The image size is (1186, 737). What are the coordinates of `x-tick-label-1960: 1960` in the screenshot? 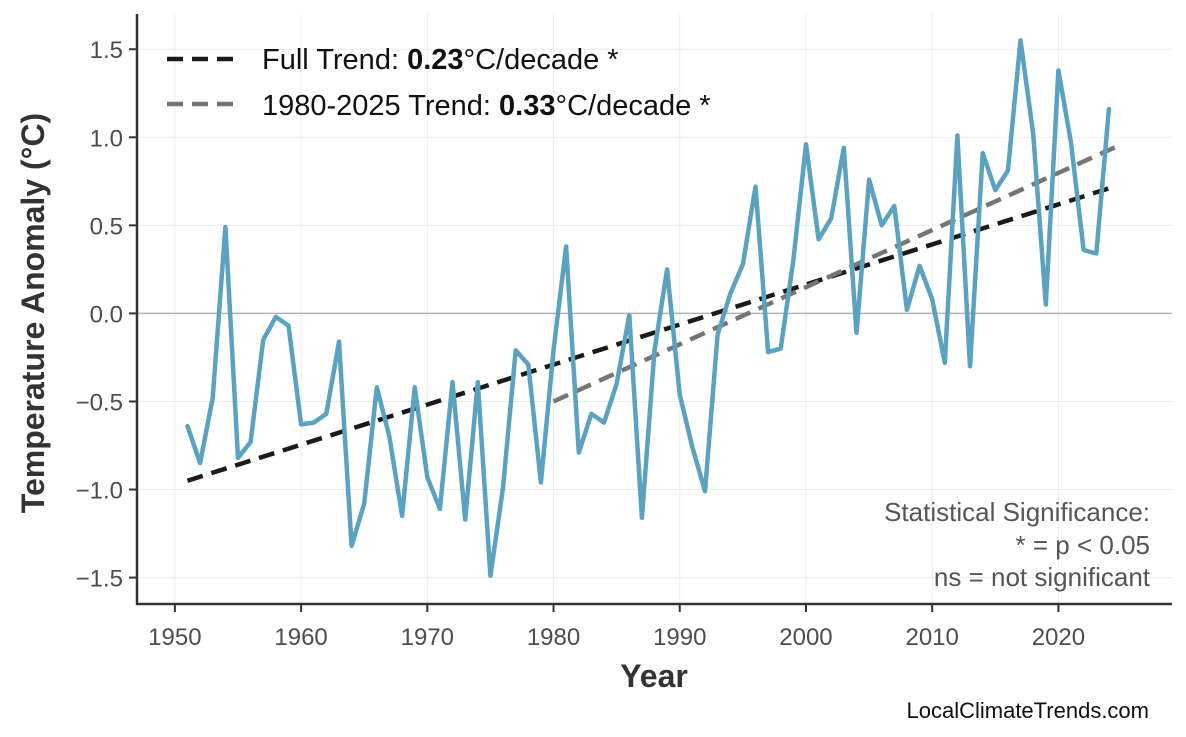 It's located at (300, 637).